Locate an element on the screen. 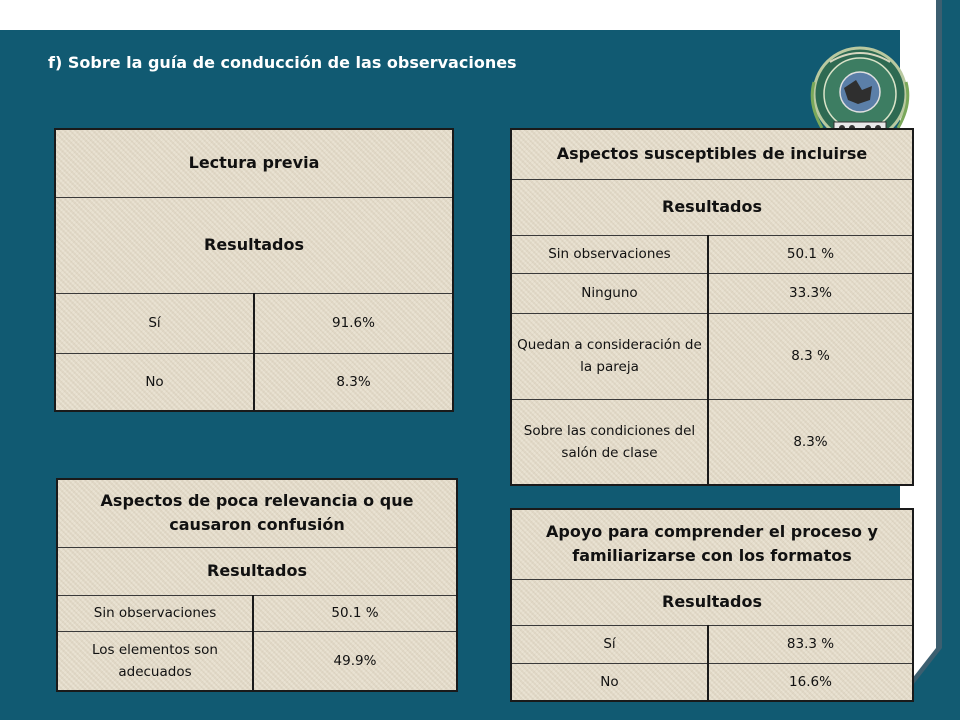 This screenshot has width=960, height=720. table-row: No 16.6% is located at coordinates (712, 682).